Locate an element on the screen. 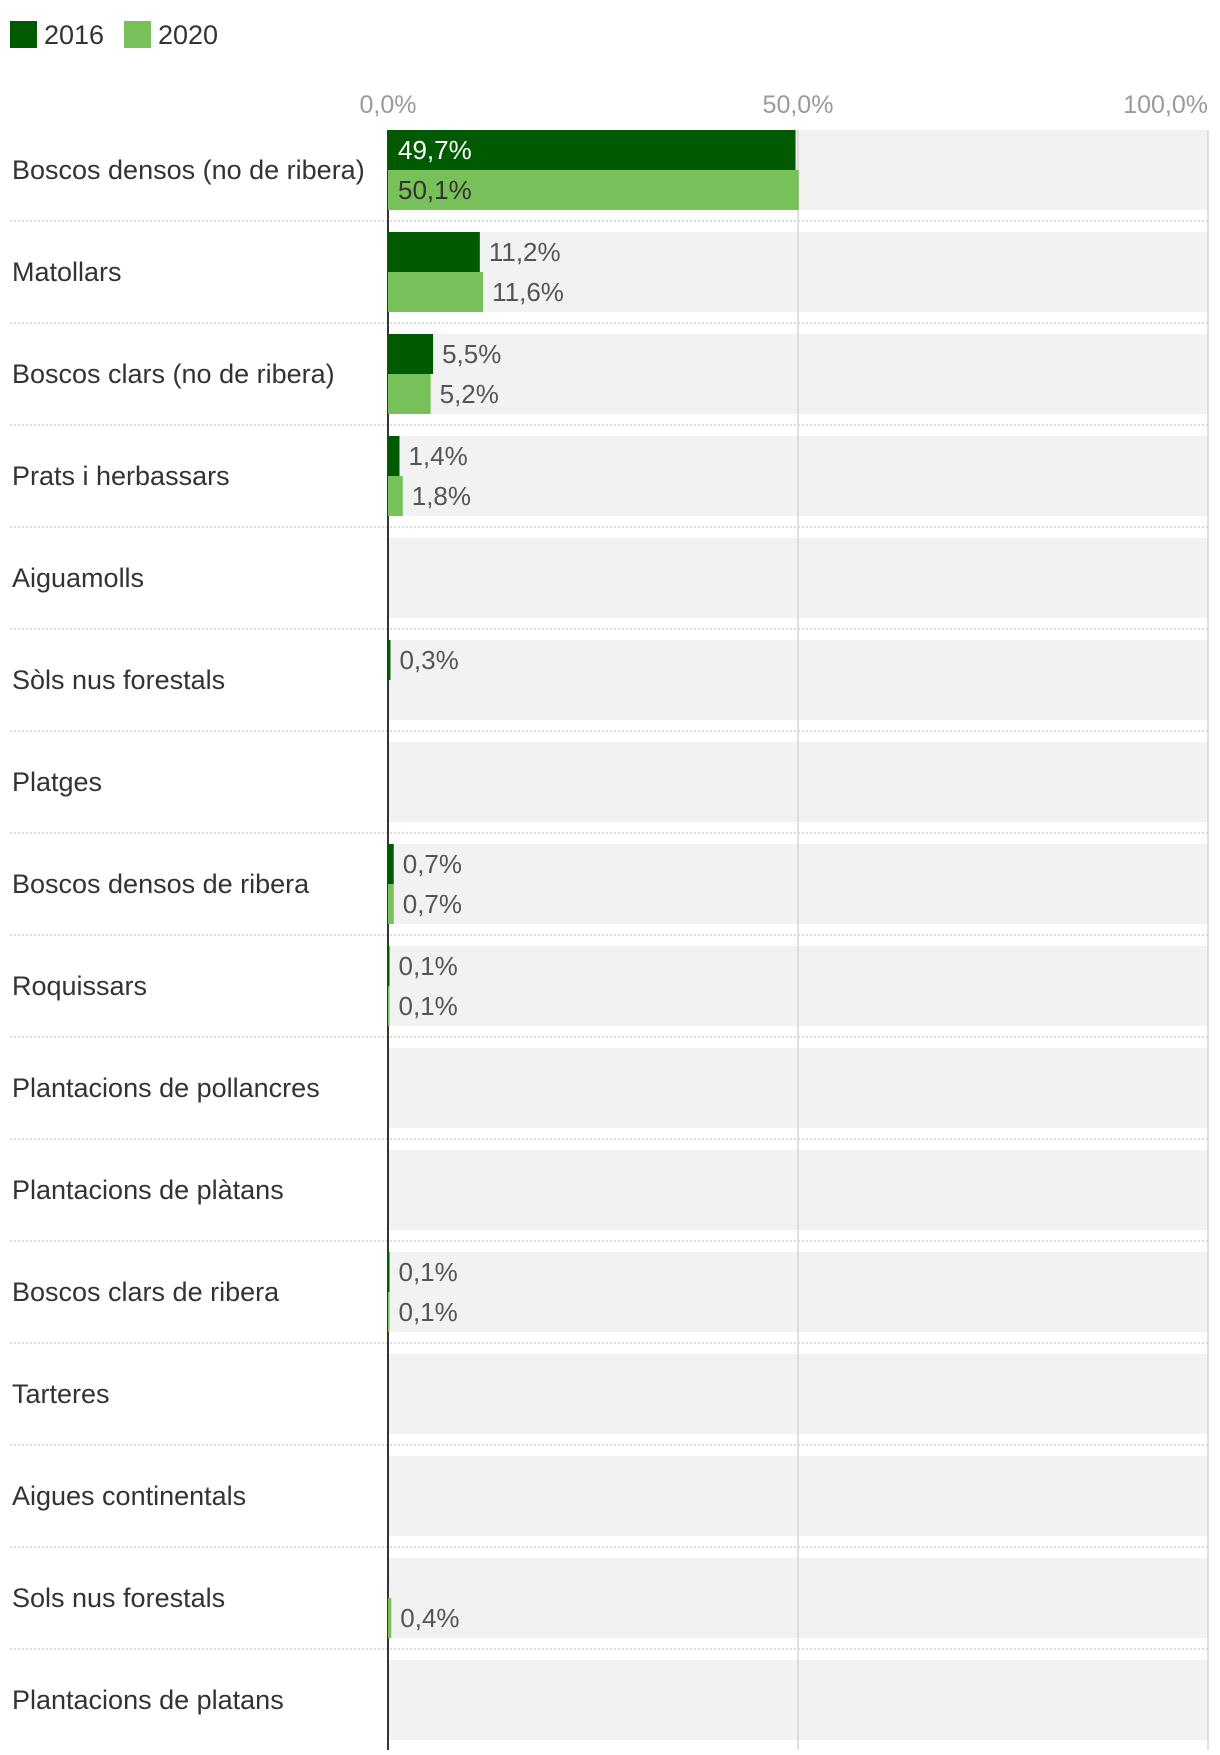 The width and height of the screenshot is (1220, 1755). category-label: Aiguamolls is located at coordinates (78, 578).